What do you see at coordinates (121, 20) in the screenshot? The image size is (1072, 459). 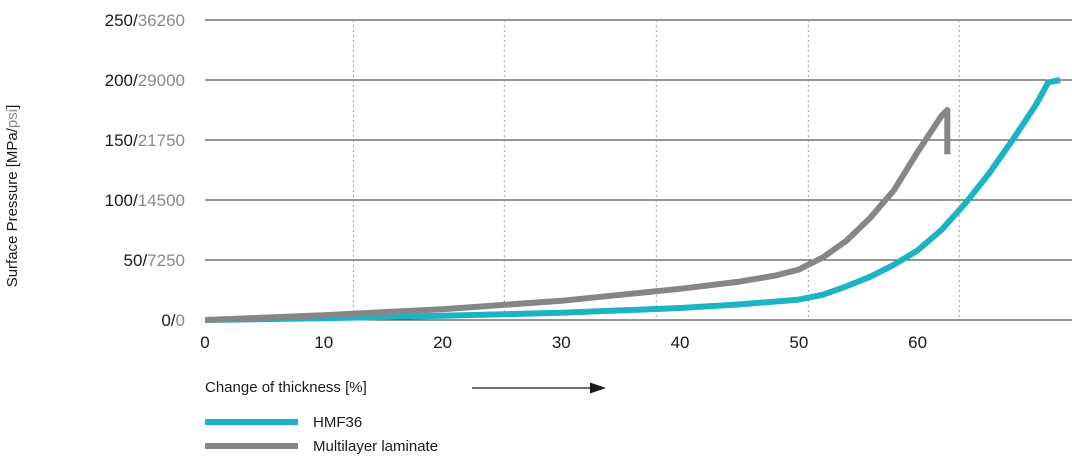 I see `y-tick-mpa: 250/` at bounding box center [121, 20].